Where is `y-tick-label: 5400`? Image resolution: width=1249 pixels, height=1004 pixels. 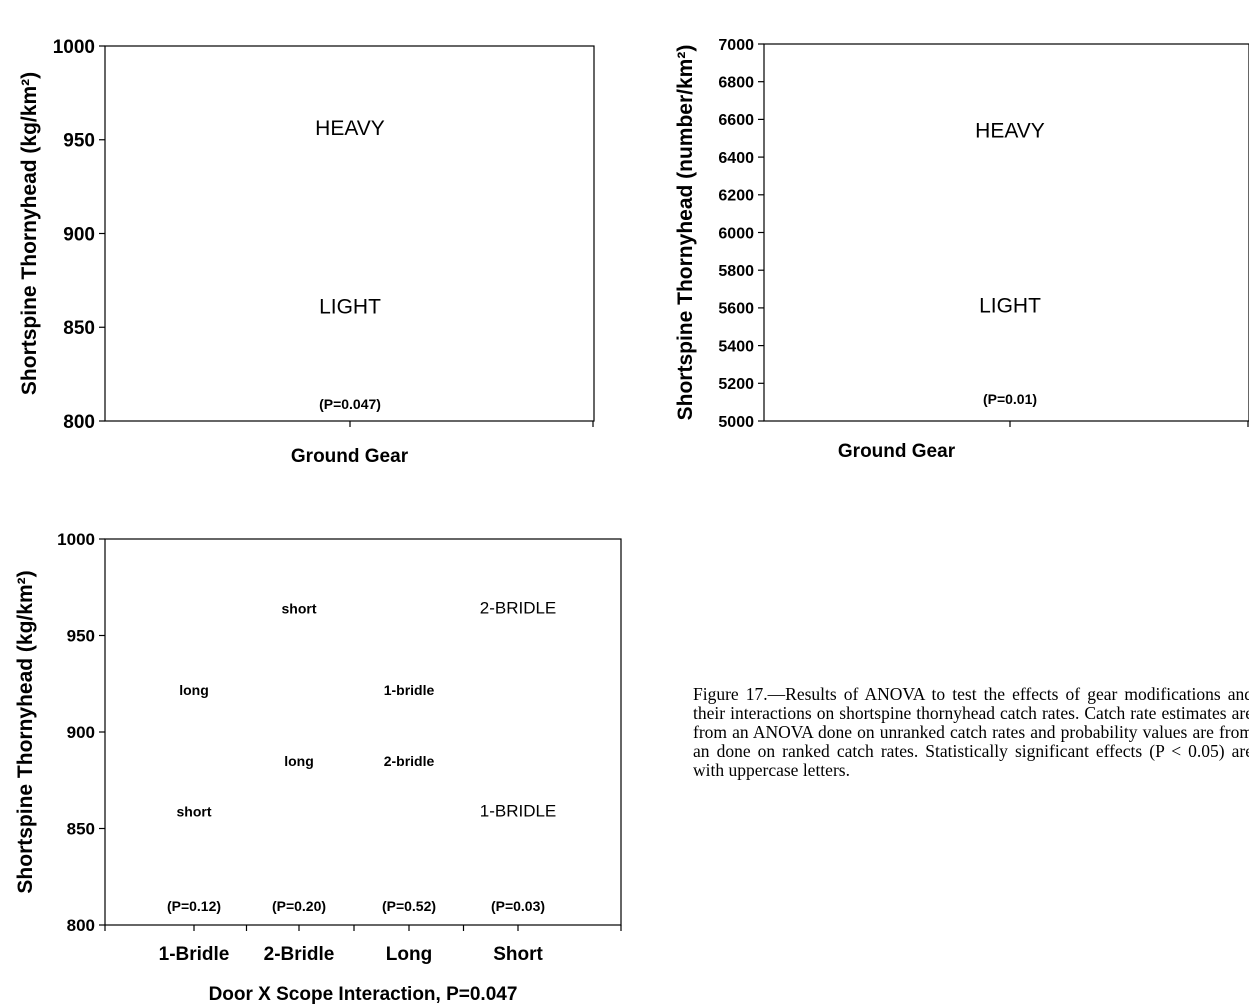
y-tick-label: 5400 is located at coordinates (736, 346).